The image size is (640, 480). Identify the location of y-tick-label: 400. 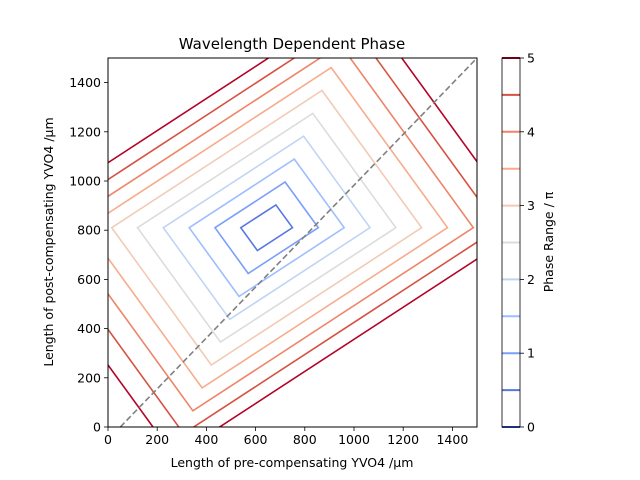
(89, 328).